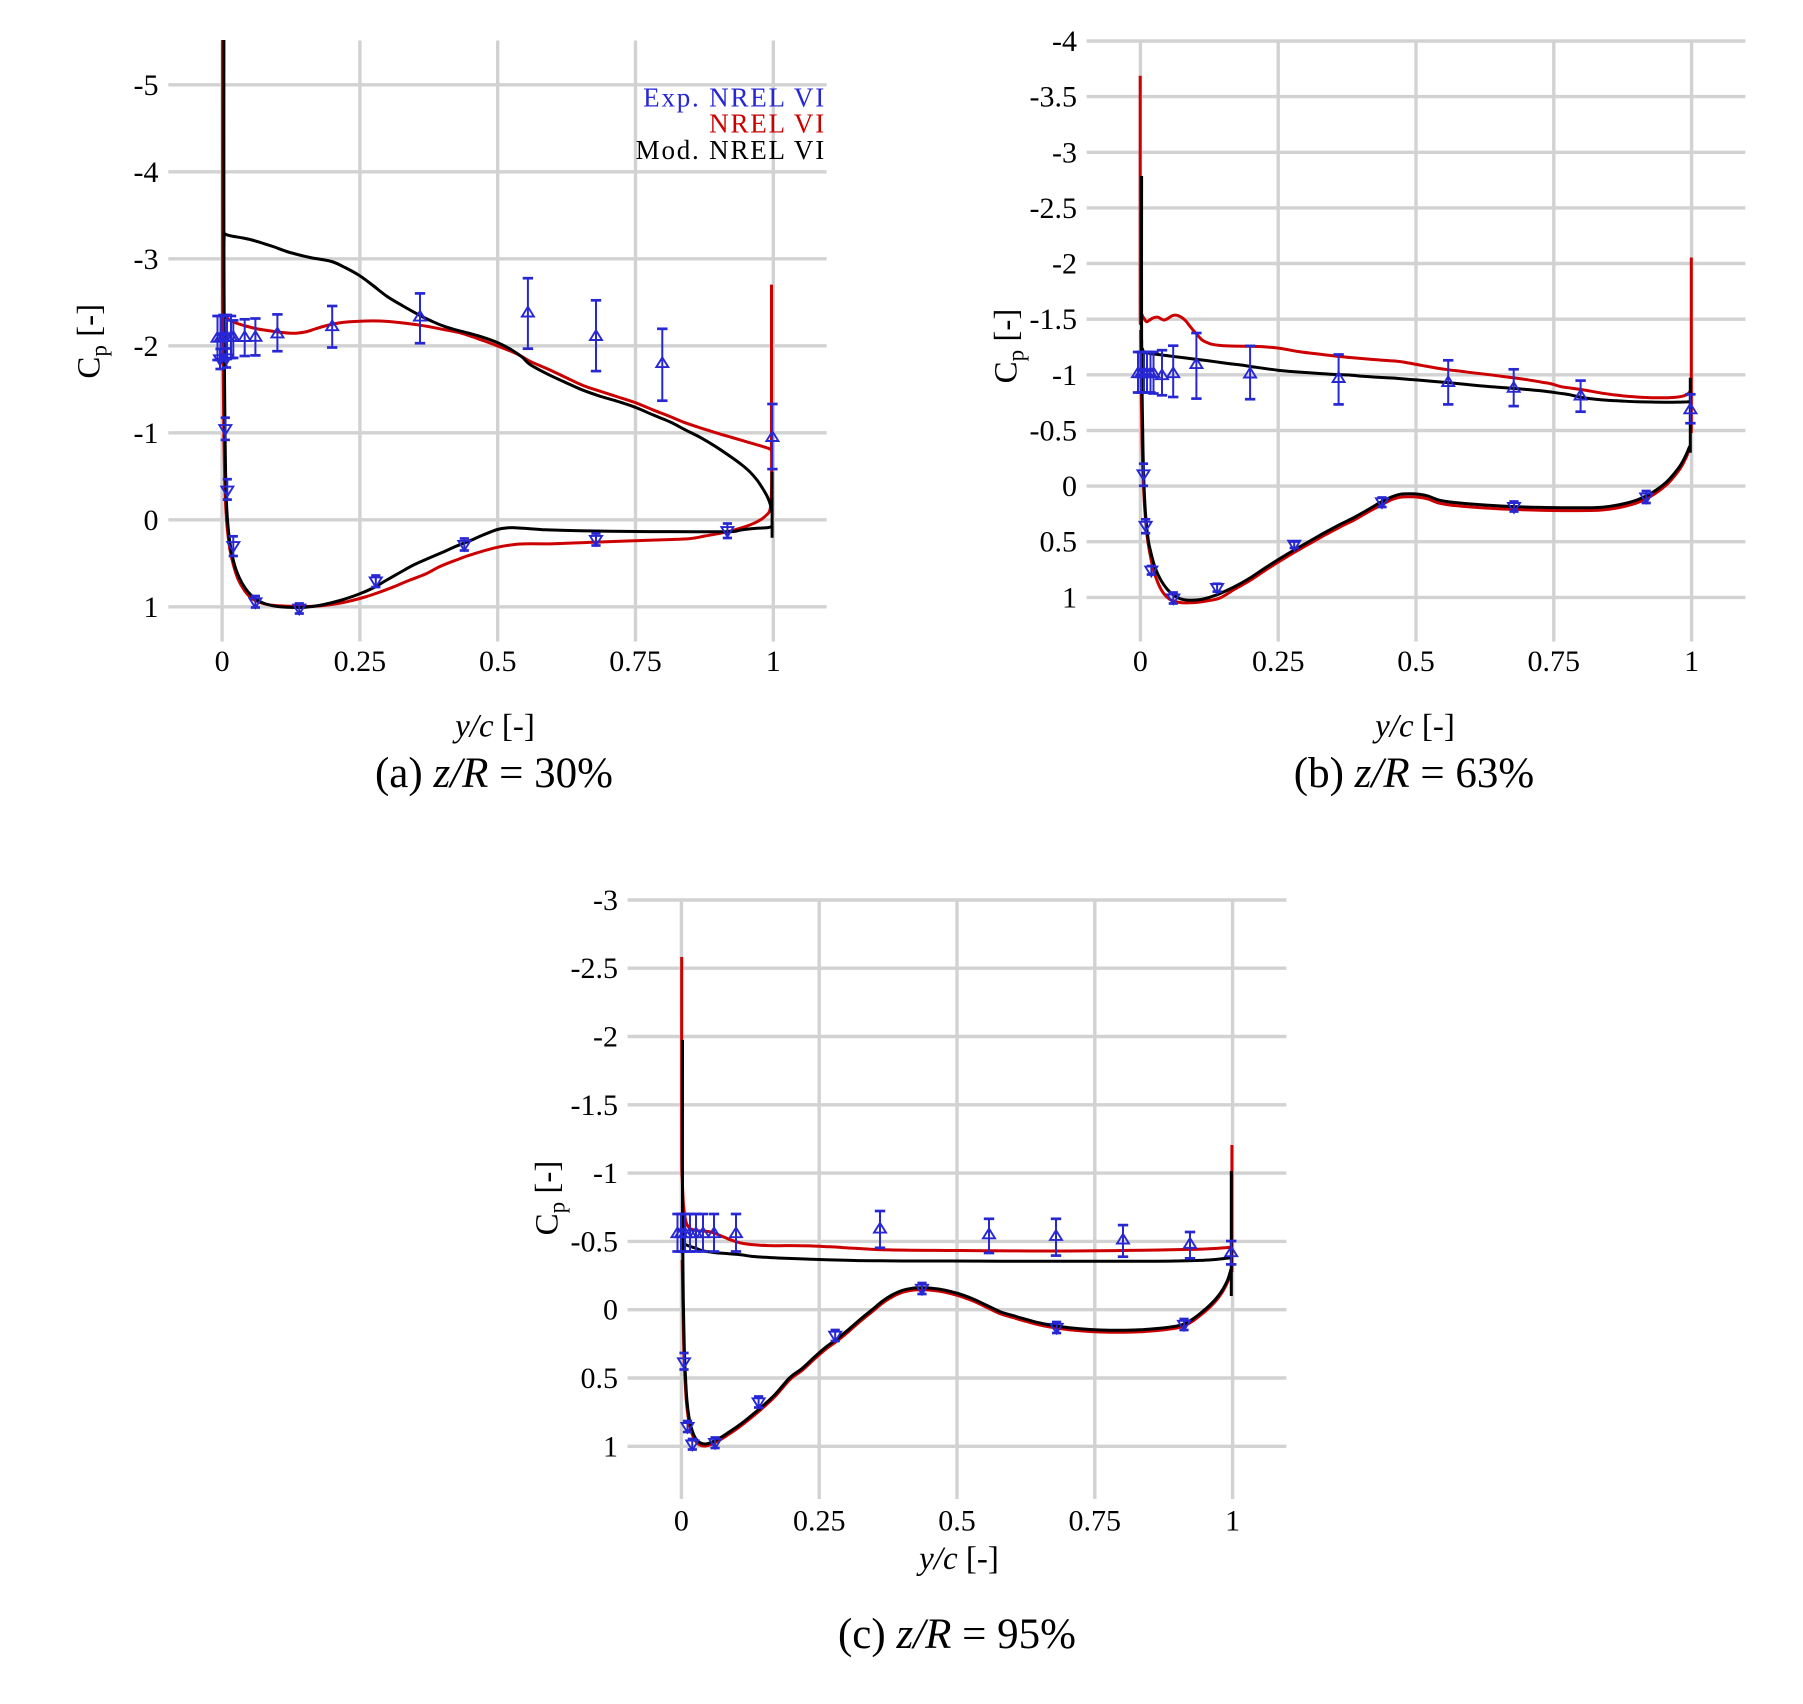 This screenshot has height=1704, width=1803. What do you see at coordinates (731, 150) in the screenshot?
I see `svg-text: Mod. NREL VI` at bounding box center [731, 150].